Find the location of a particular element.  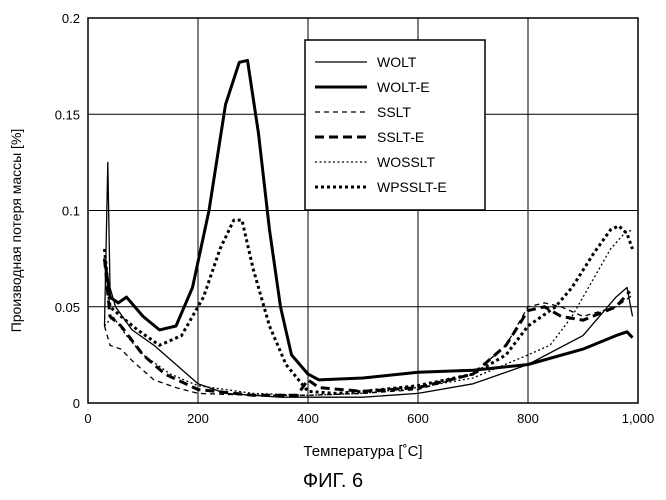

x-tick-label: 600 is located at coordinates (418, 418).